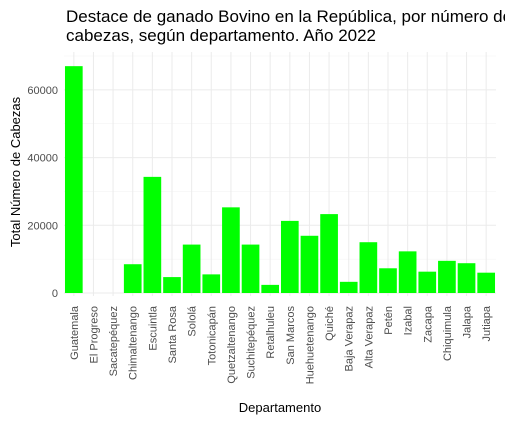 The height and width of the screenshot is (421, 505). Describe the element at coordinates (232, 345) in the screenshot. I see `x-tick-label: Quetzaltenango` at that location.